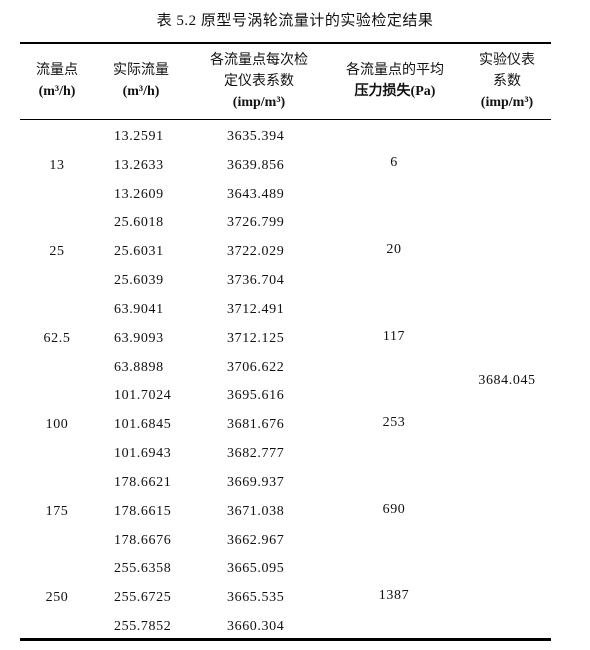  Describe the element at coordinates (256, 222) in the screenshot. I see `meter-coefficient-cell: 3726.799` at that location.